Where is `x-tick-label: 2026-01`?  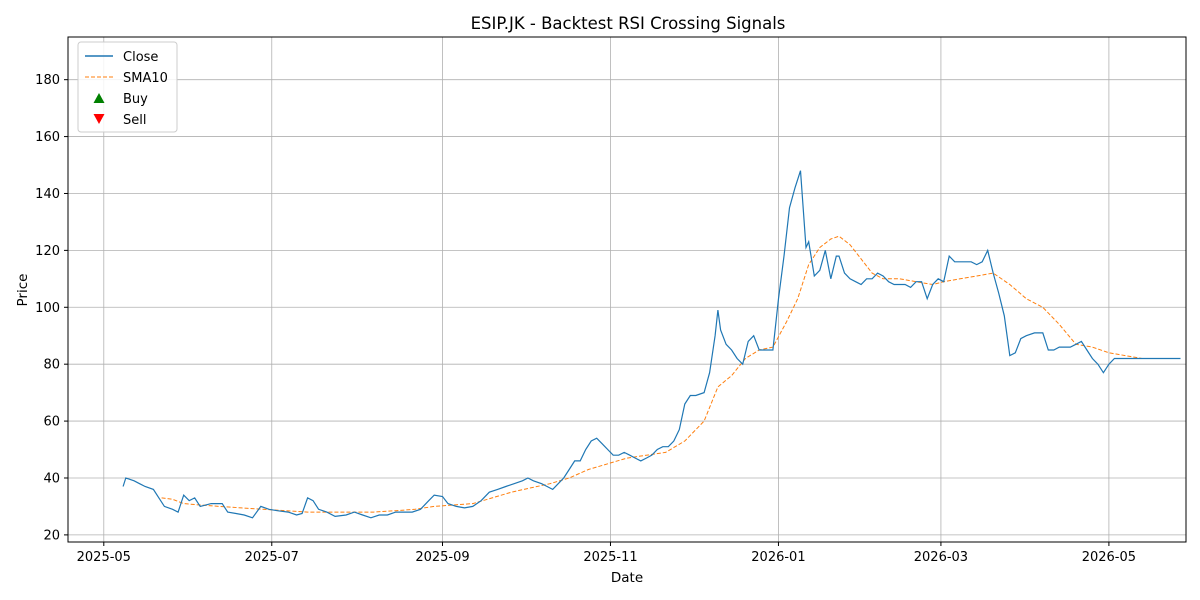
x-tick-label: 2026-01 is located at coordinates (778, 557).